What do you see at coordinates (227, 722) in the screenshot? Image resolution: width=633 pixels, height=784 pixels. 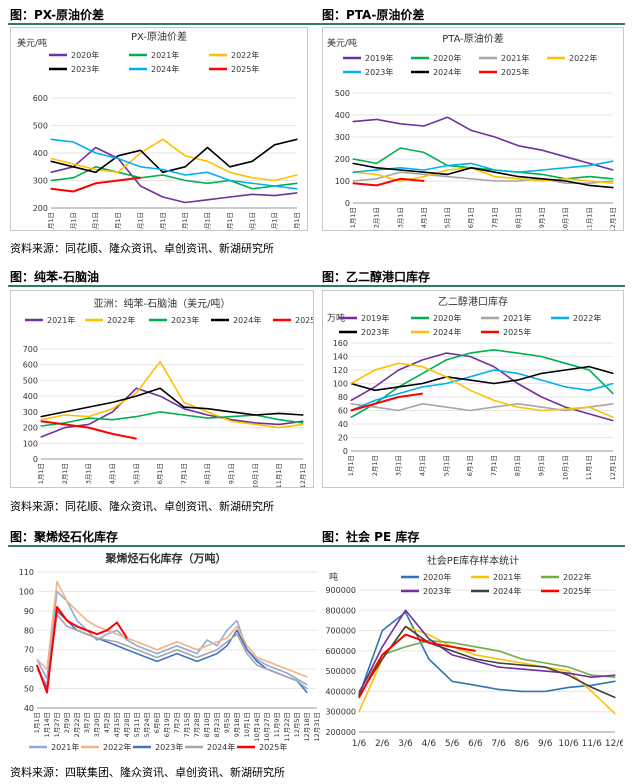 I see `polyolefin-x-tick-label: 9月5日` at bounding box center [227, 722].